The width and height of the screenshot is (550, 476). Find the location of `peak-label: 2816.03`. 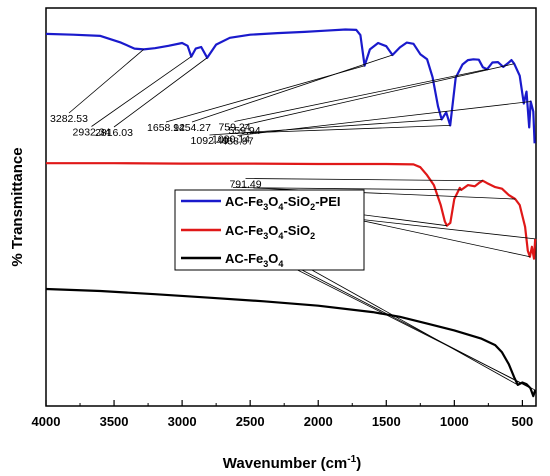

peak-label: 2816.03 is located at coordinates (114, 133).